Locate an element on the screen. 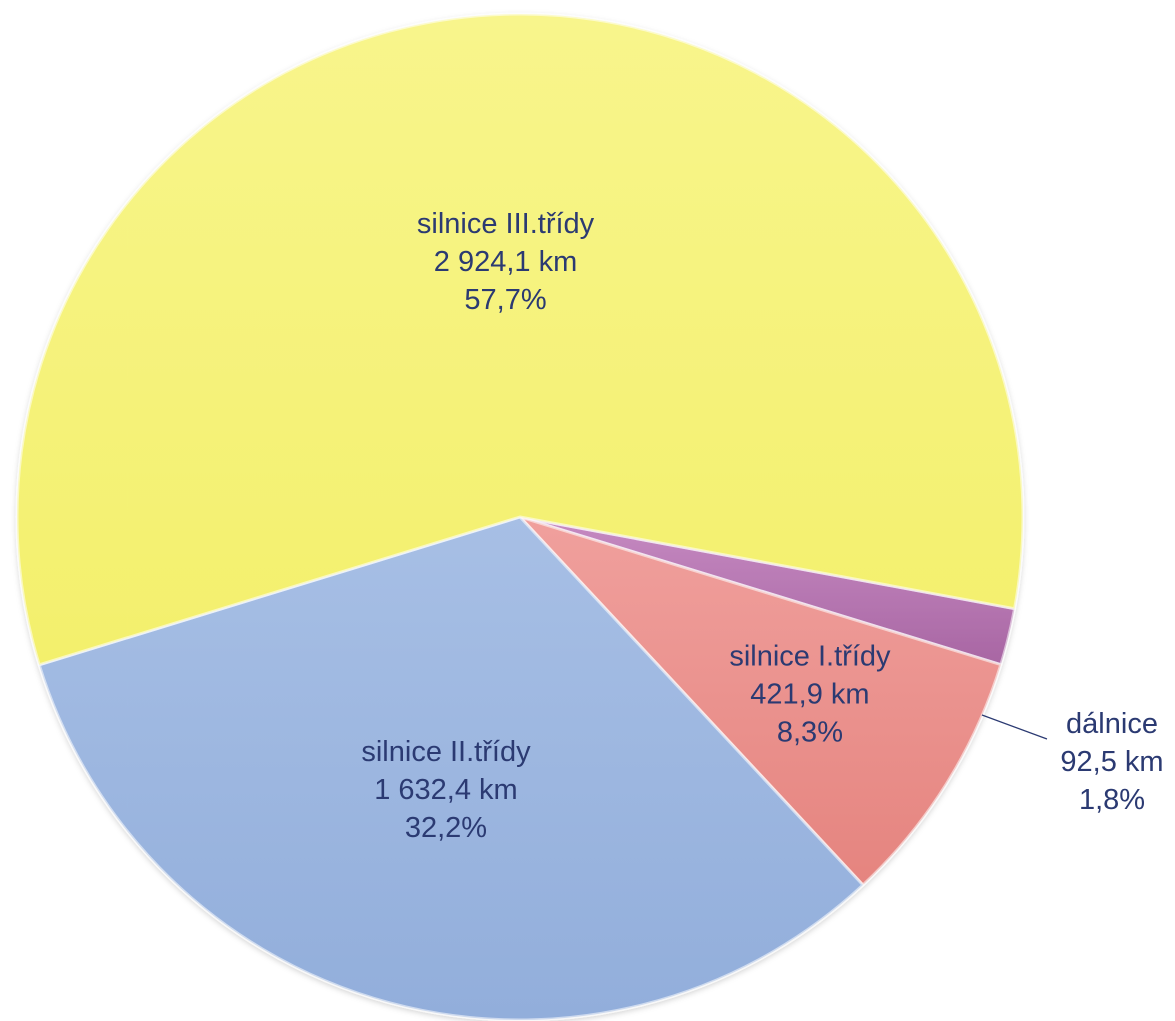 The image size is (1175, 1021). label-name: silnice I.třídy is located at coordinates (810, 656).